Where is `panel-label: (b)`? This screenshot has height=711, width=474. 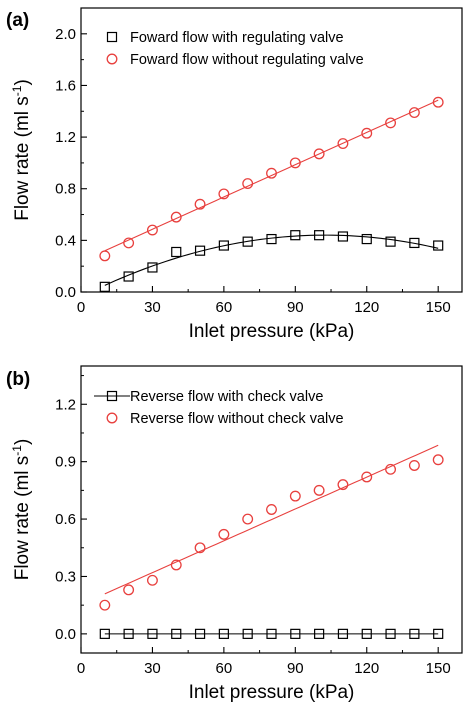
panel-label: (b) is located at coordinates (18, 379).